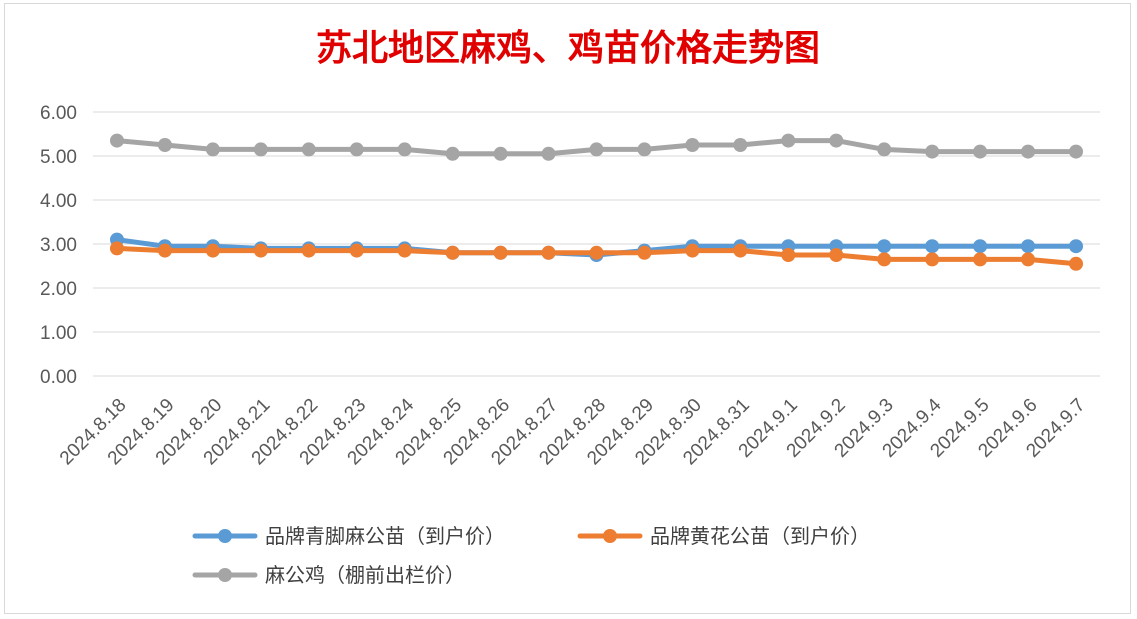  What do you see at coordinates (58, 289) in the screenshot?
I see `y-tick-label: 2.00` at bounding box center [58, 289].